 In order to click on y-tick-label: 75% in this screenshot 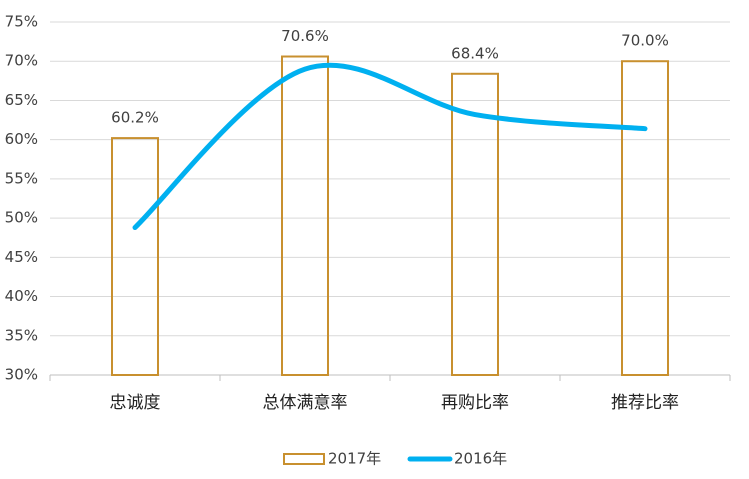, I will do `click(21, 22)`.